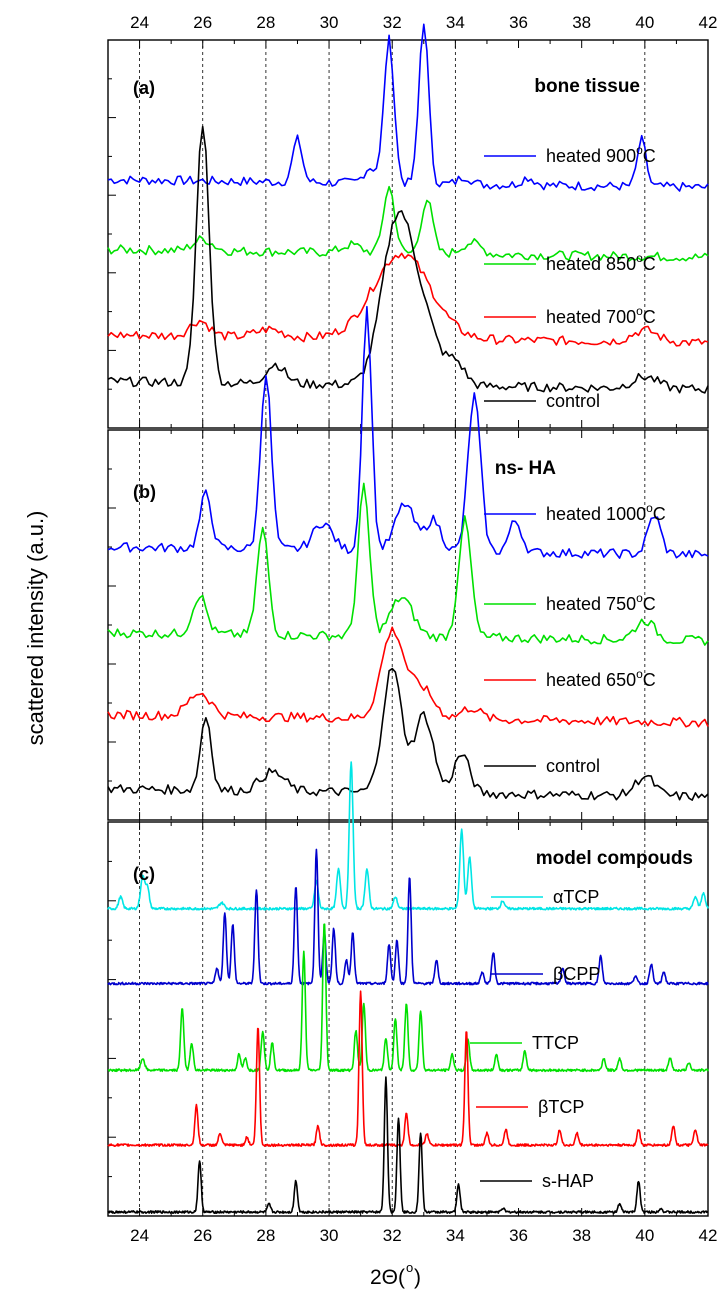 The height and width of the screenshot is (1299, 723). Describe the element at coordinates (329, 1235) in the screenshot. I see `xtick-label-bottom: 30` at that location.